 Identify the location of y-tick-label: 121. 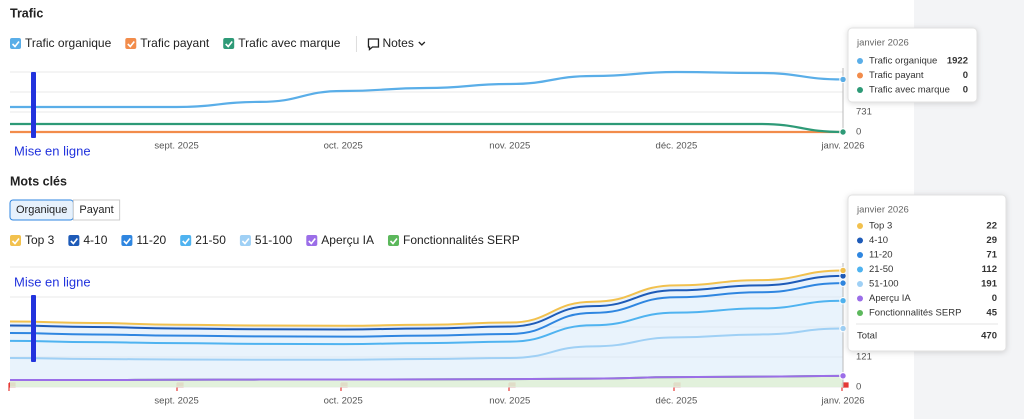
(864, 357).